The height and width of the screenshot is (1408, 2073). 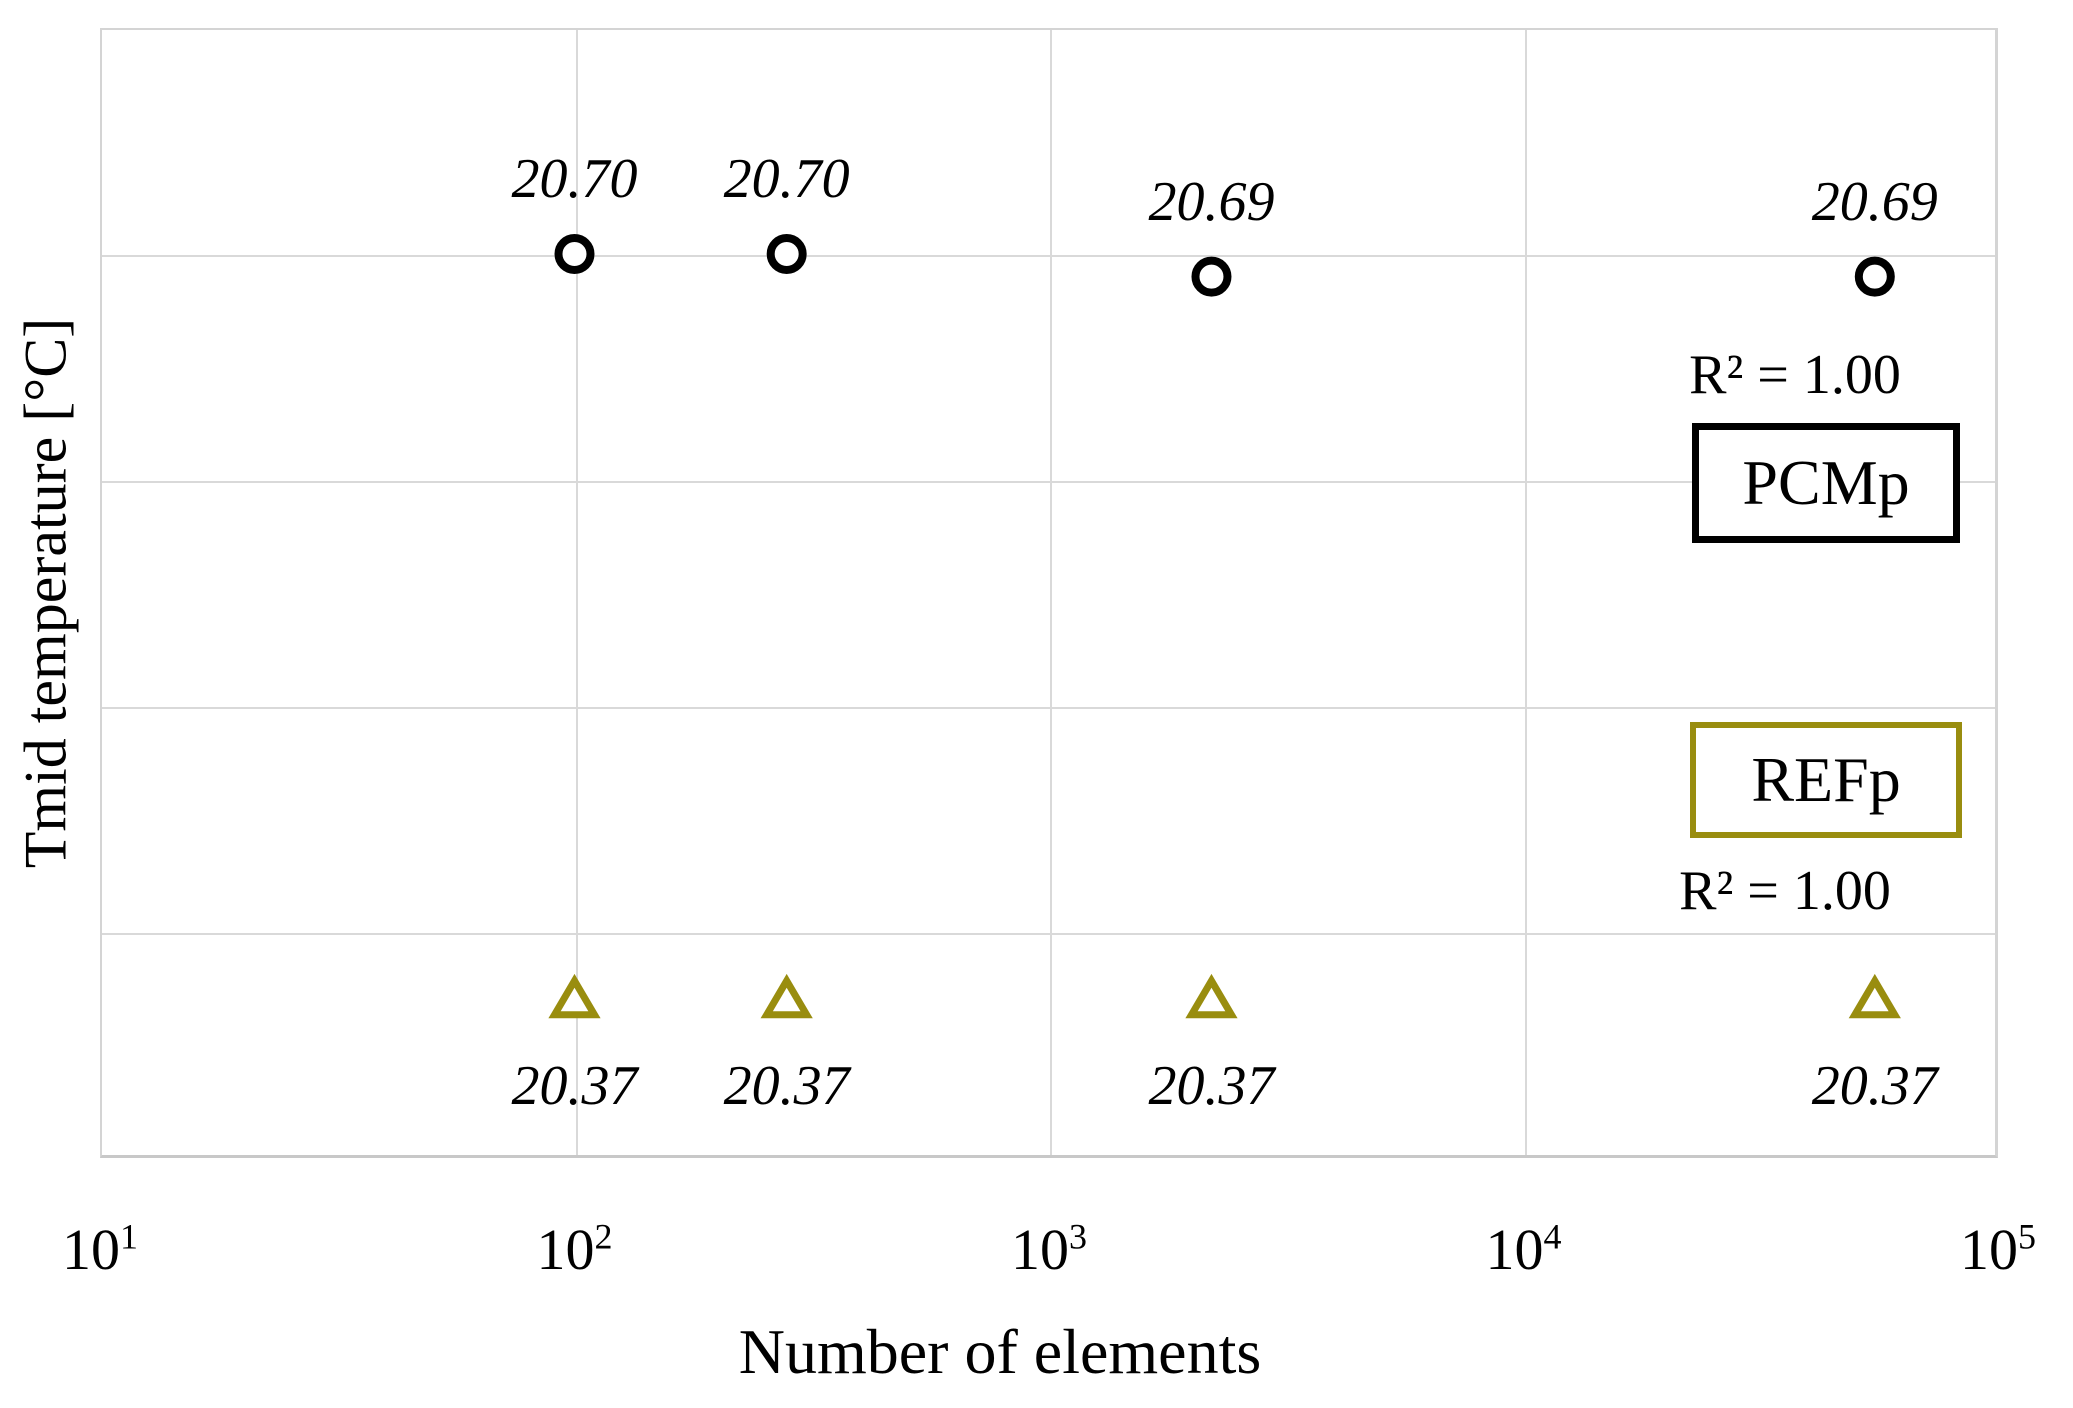 What do you see at coordinates (100, 1249) in the screenshot?
I see `x-tick-label: 10¹` at bounding box center [100, 1249].